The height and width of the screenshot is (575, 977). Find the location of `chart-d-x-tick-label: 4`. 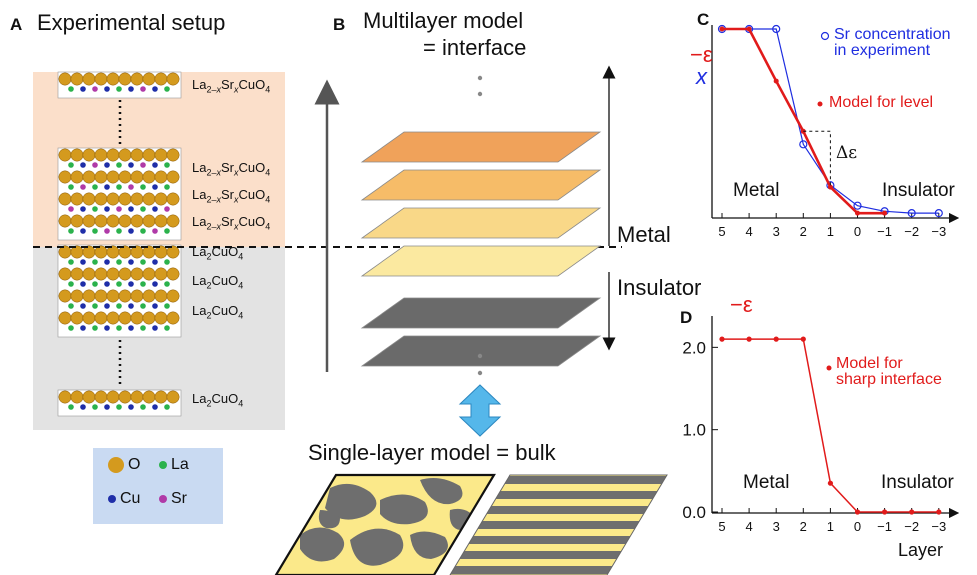

chart-d-x-tick-label: 4 is located at coordinates (748, 526).